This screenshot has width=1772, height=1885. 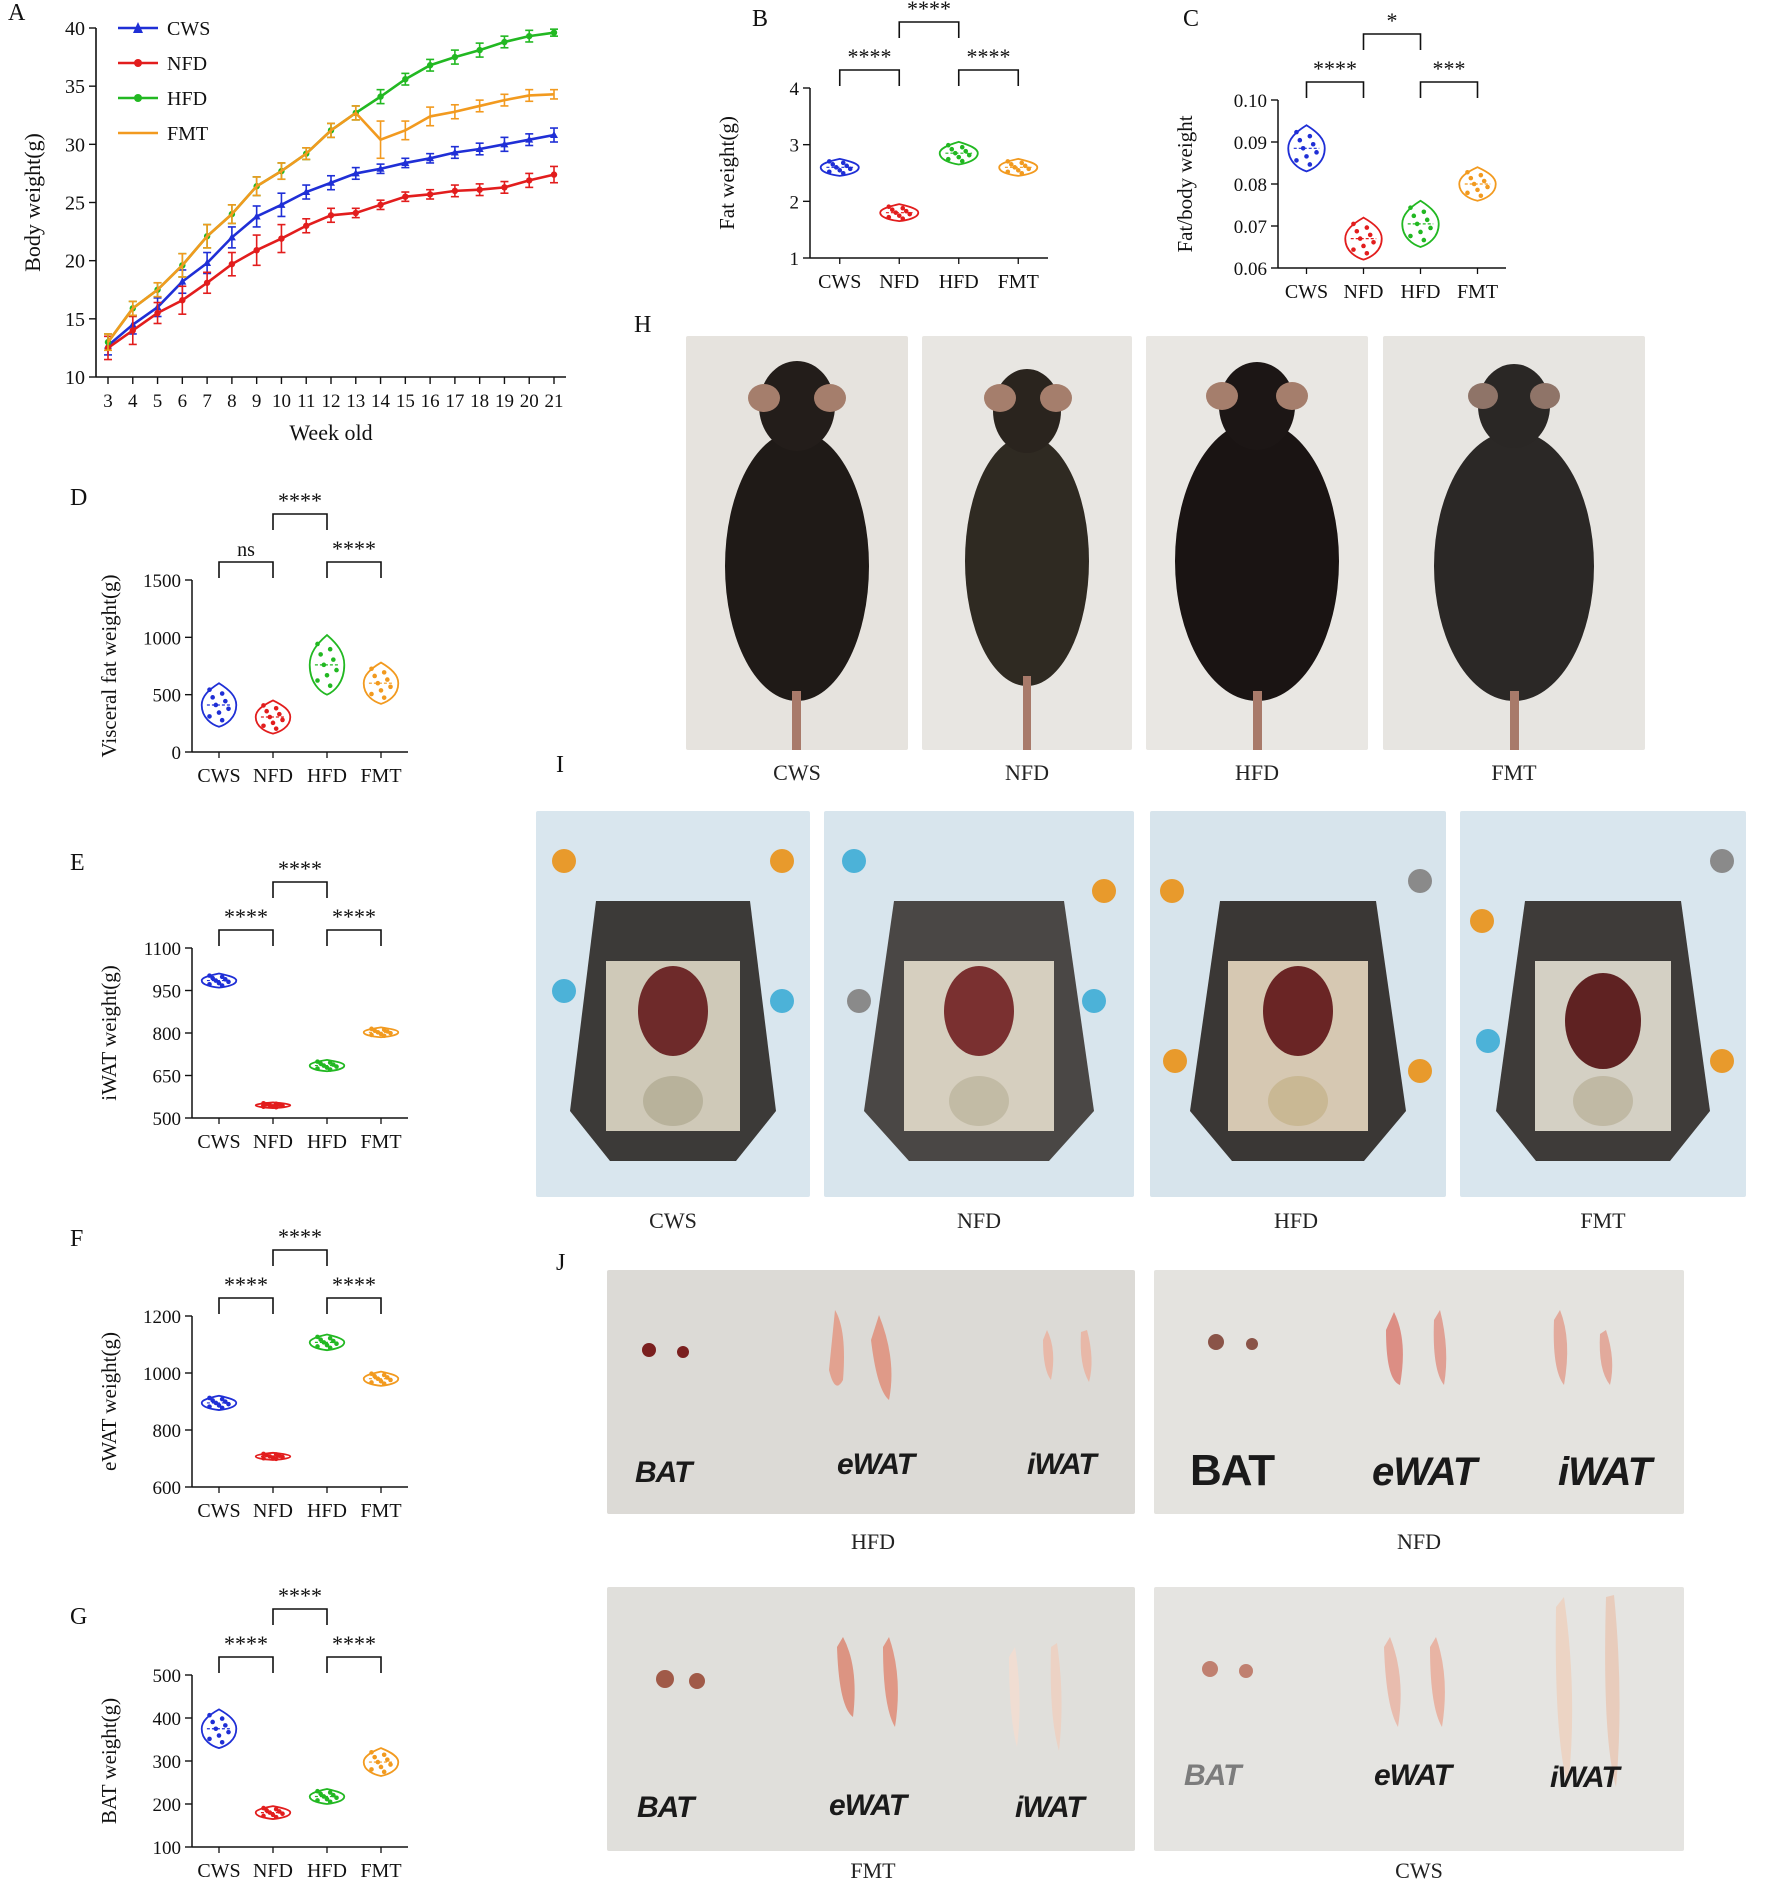 What do you see at coordinates (109, 1401) in the screenshot?
I see `y-axis-label: eWAT weight(g)` at bounding box center [109, 1401].